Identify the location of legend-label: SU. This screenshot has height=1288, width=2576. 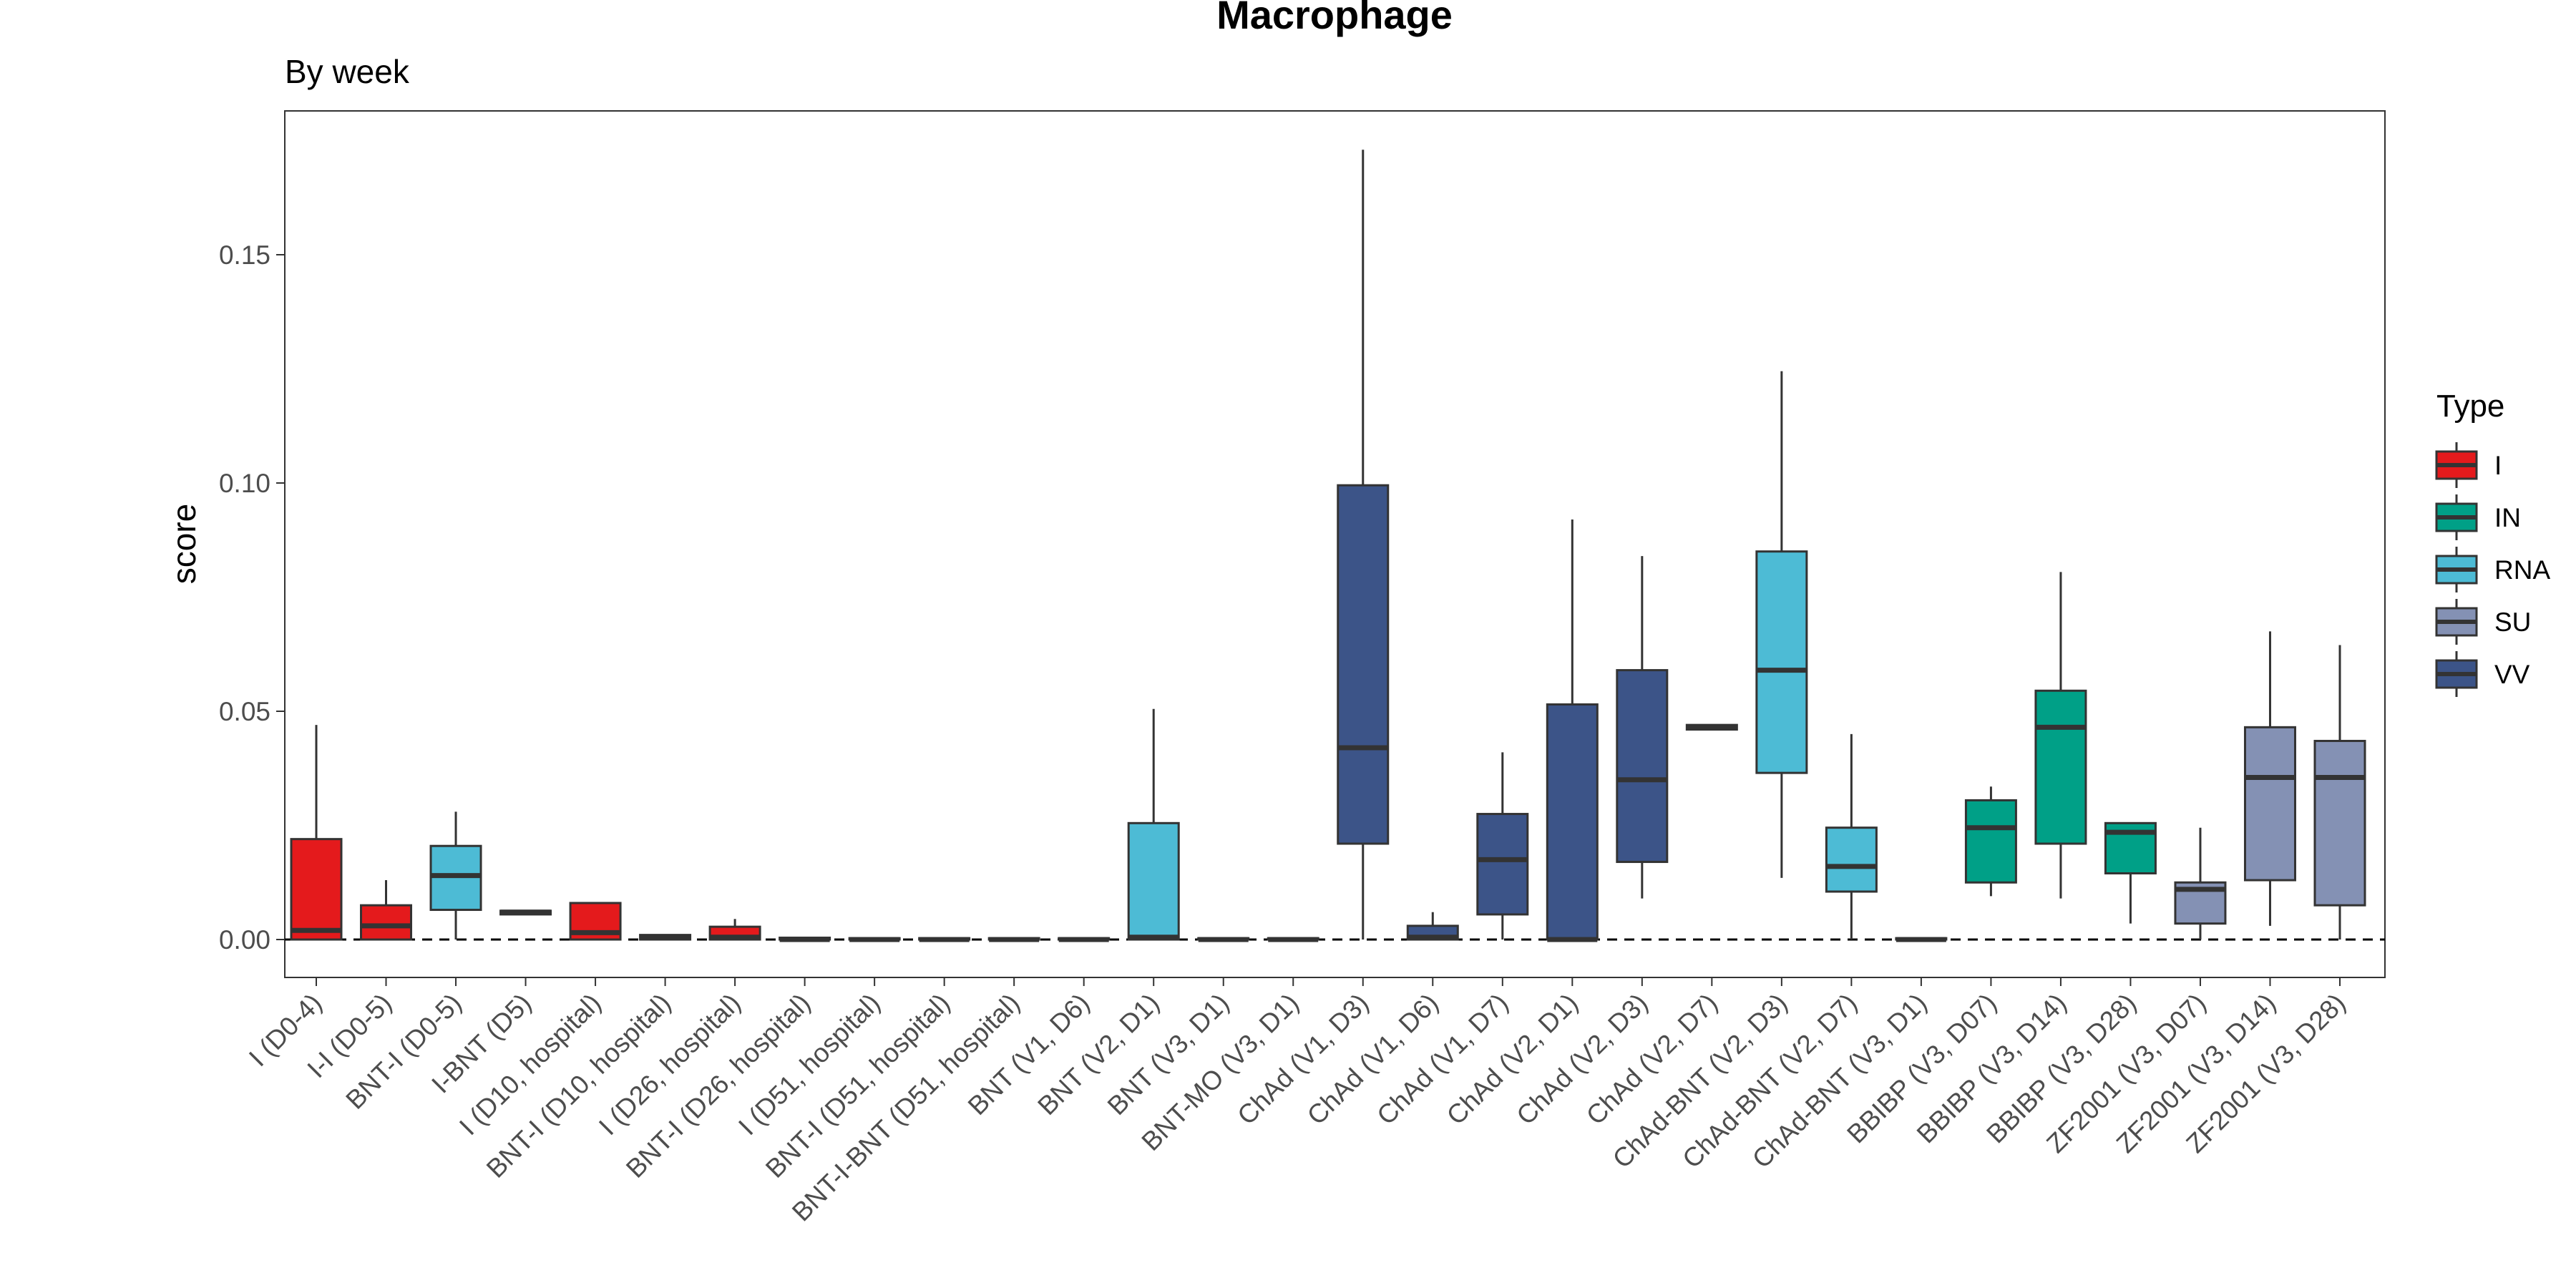
(2512, 622).